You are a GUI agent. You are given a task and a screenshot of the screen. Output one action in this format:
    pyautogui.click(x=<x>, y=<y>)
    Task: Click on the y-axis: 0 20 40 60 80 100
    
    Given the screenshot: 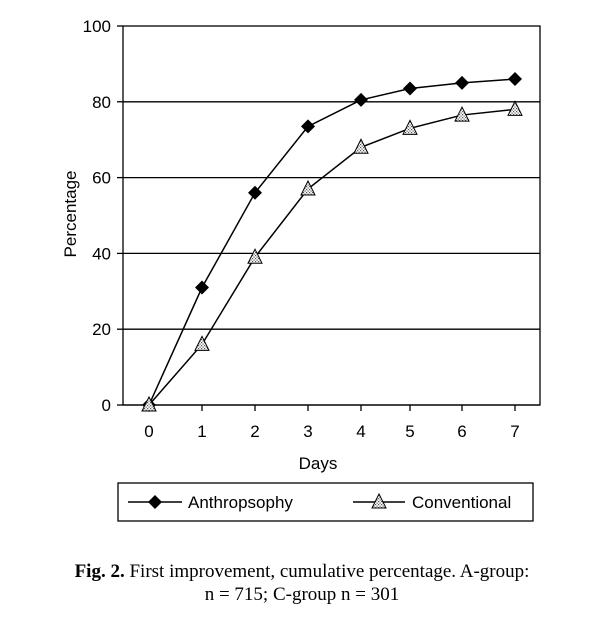 What is the action you would take?
    pyautogui.click(x=103, y=216)
    